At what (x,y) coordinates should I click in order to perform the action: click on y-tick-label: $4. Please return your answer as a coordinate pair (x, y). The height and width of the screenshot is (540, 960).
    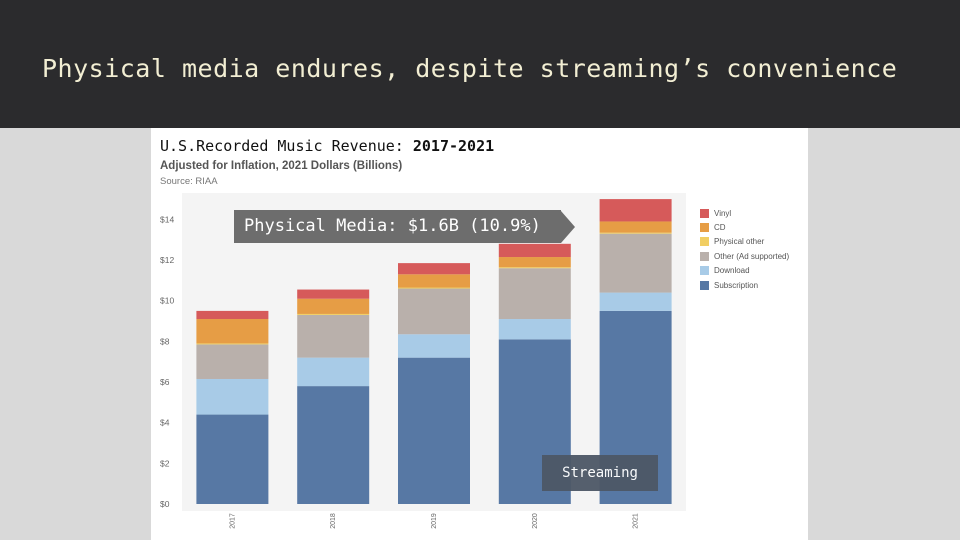
    Looking at the image, I should click on (165, 423).